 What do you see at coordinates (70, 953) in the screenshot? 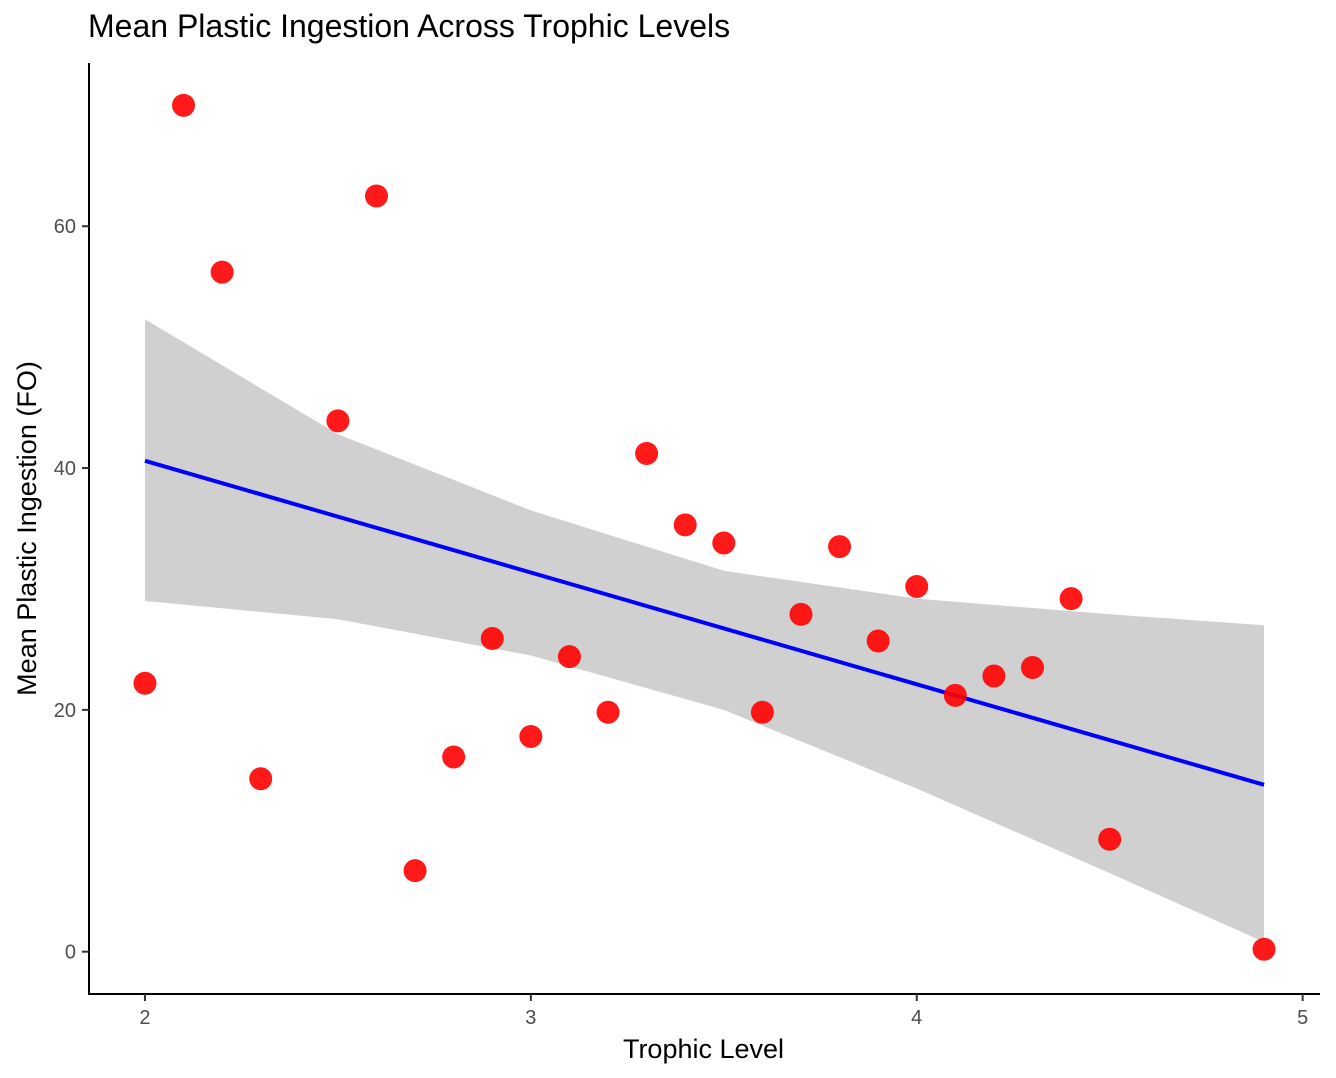
I see `y-tick-label-0: 0` at bounding box center [70, 953].